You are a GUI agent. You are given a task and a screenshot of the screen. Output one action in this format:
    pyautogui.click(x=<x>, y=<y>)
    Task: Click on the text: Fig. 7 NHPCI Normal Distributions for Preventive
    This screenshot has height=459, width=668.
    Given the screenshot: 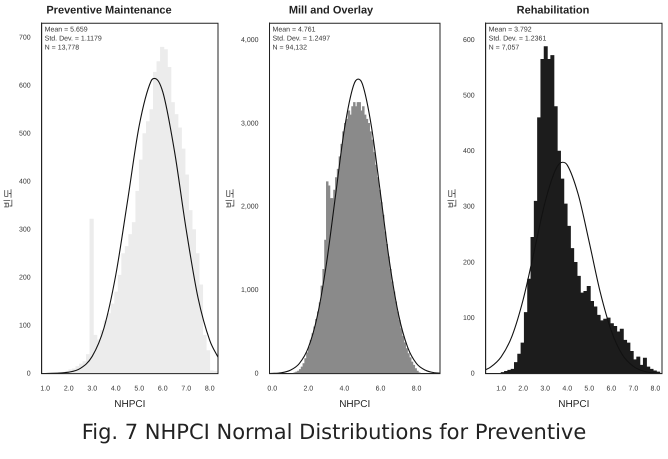 What is the action you would take?
    pyautogui.click(x=334, y=431)
    